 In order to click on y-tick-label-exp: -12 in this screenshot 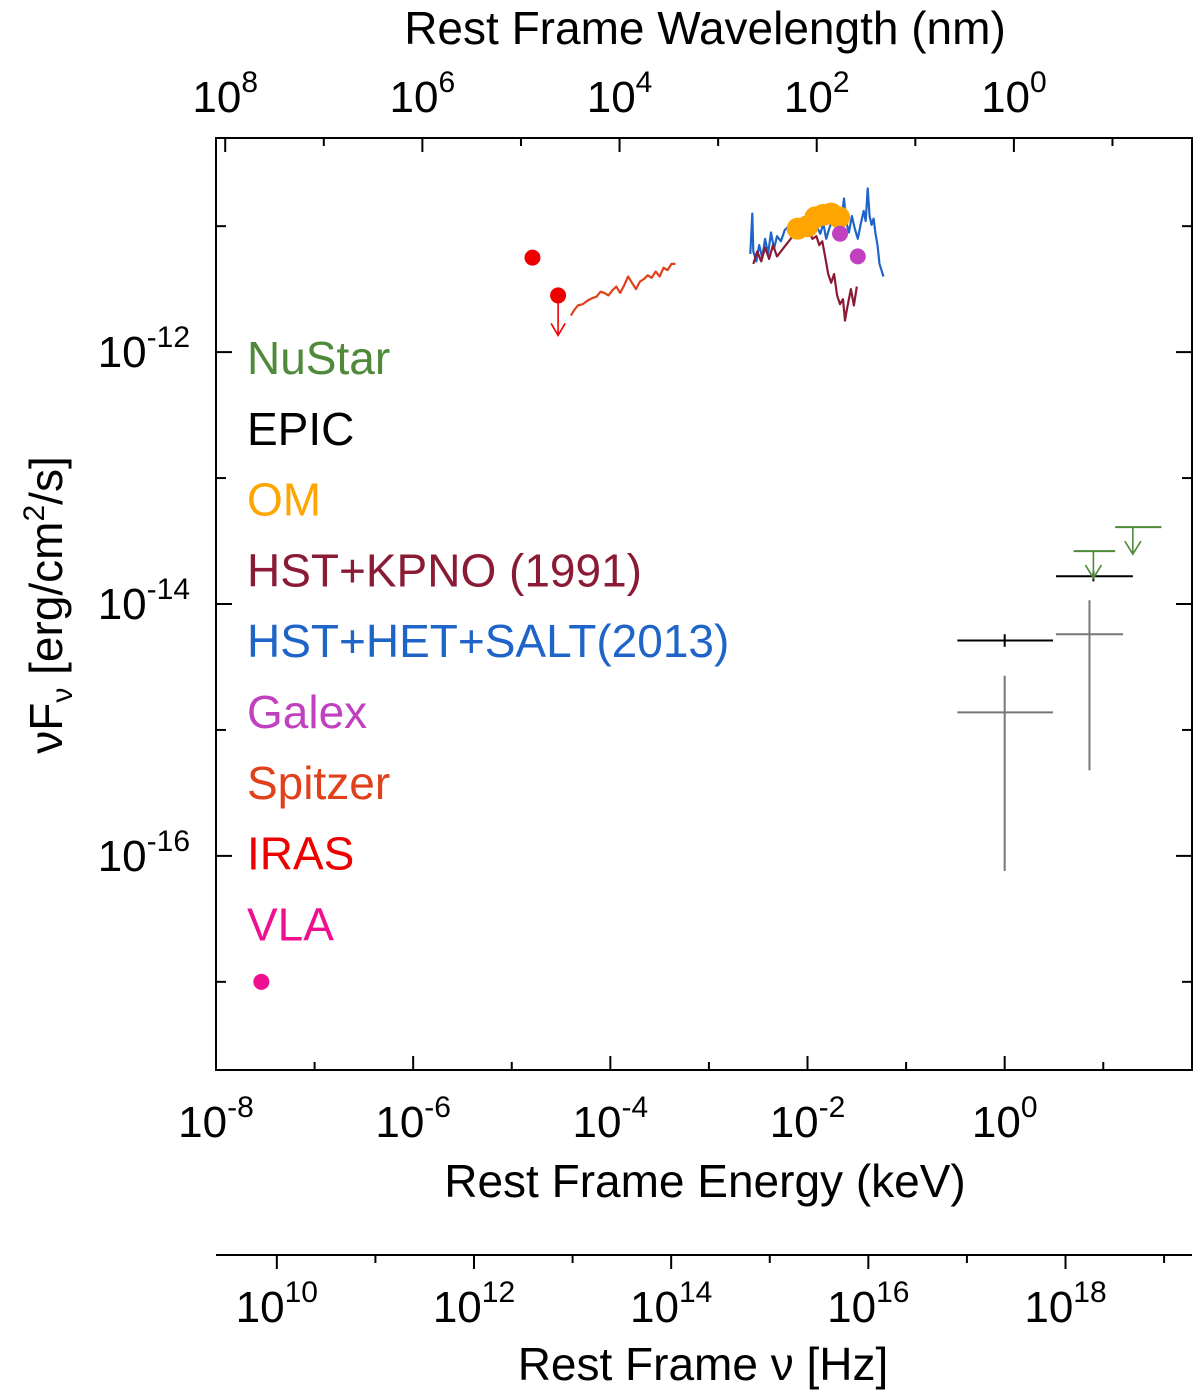, I will do `click(168, 337)`.